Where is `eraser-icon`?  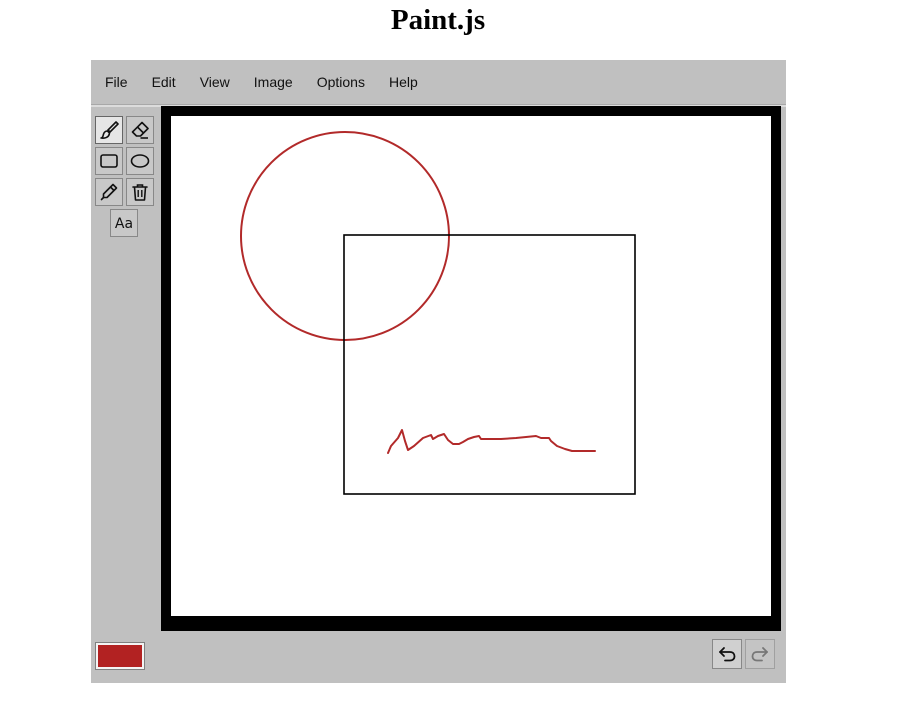
eraser-icon is located at coordinates (140, 130).